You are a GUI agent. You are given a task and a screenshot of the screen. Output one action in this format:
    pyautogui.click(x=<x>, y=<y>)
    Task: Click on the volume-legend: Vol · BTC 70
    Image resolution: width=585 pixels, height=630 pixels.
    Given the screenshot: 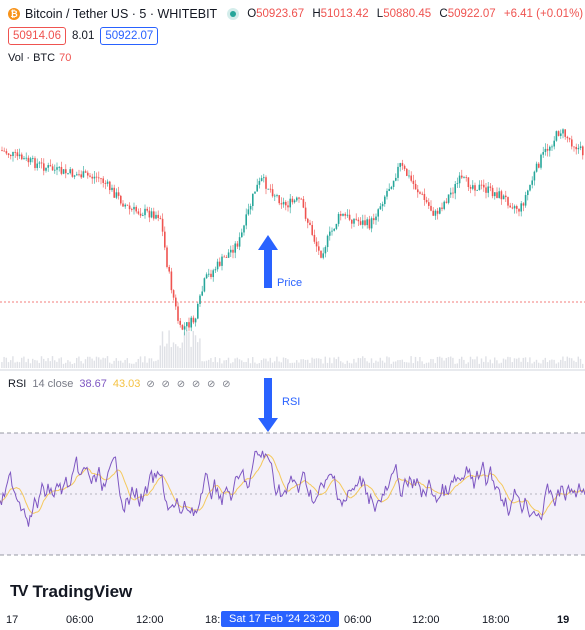 What is the action you would take?
    pyautogui.click(x=40, y=58)
    